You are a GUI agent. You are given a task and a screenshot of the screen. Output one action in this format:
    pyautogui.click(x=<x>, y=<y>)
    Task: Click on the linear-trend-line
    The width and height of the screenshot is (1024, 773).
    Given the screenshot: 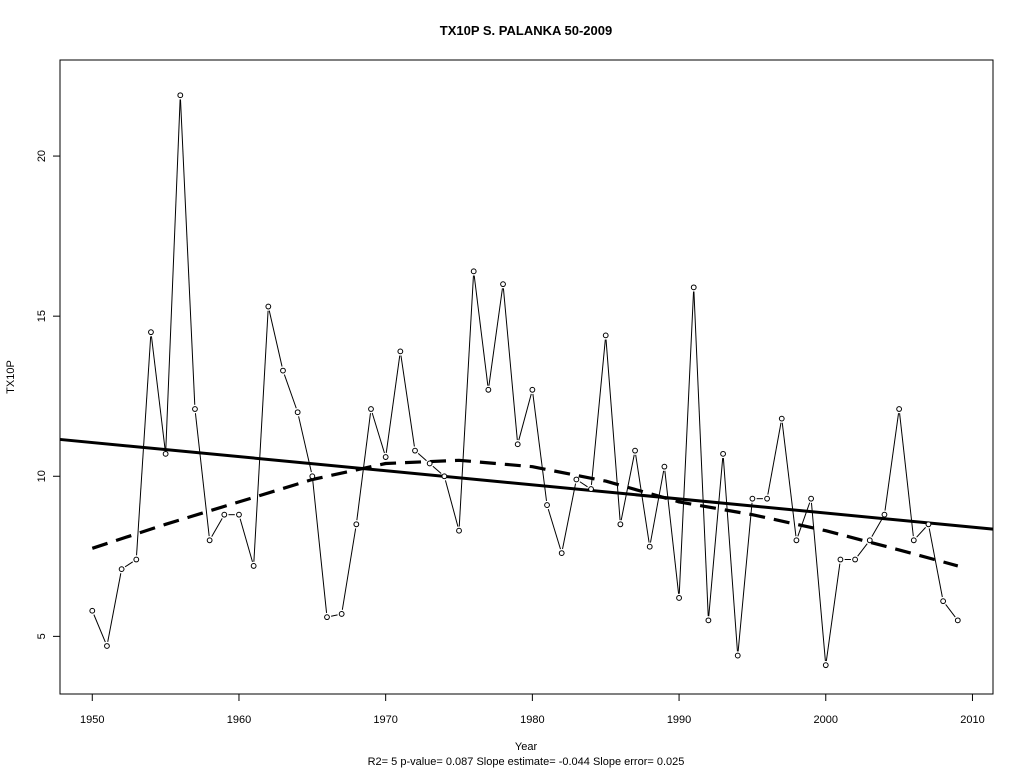 What is the action you would take?
    pyautogui.click(x=526, y=484)
    